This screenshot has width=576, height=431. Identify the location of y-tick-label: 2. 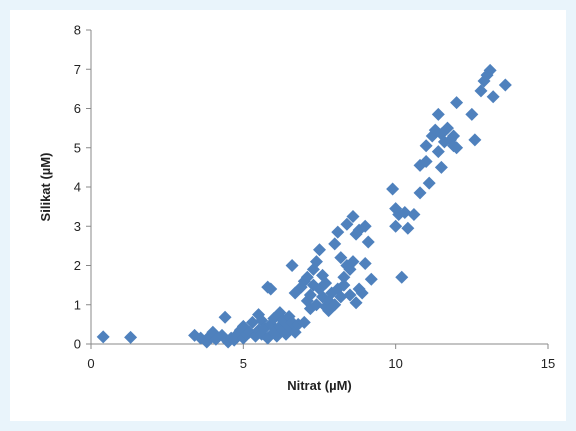
(77, 265).